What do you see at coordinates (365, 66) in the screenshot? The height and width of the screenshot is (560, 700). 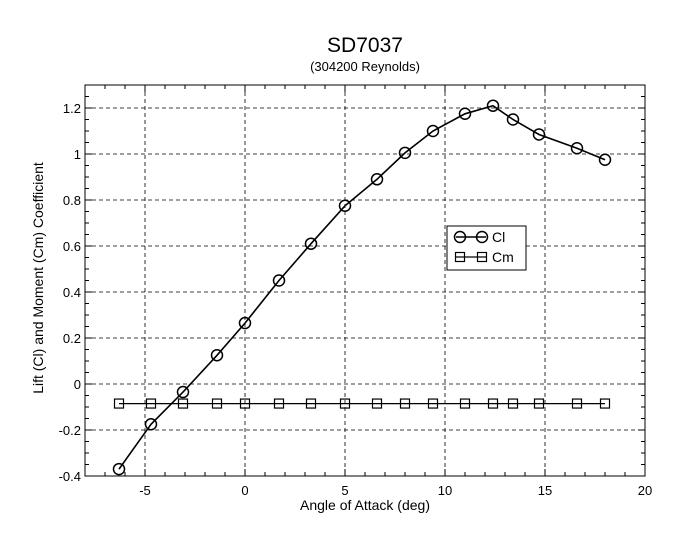 I see `chart-subtitle: (304200 Reynolds)` at bounding box center [365, 66].